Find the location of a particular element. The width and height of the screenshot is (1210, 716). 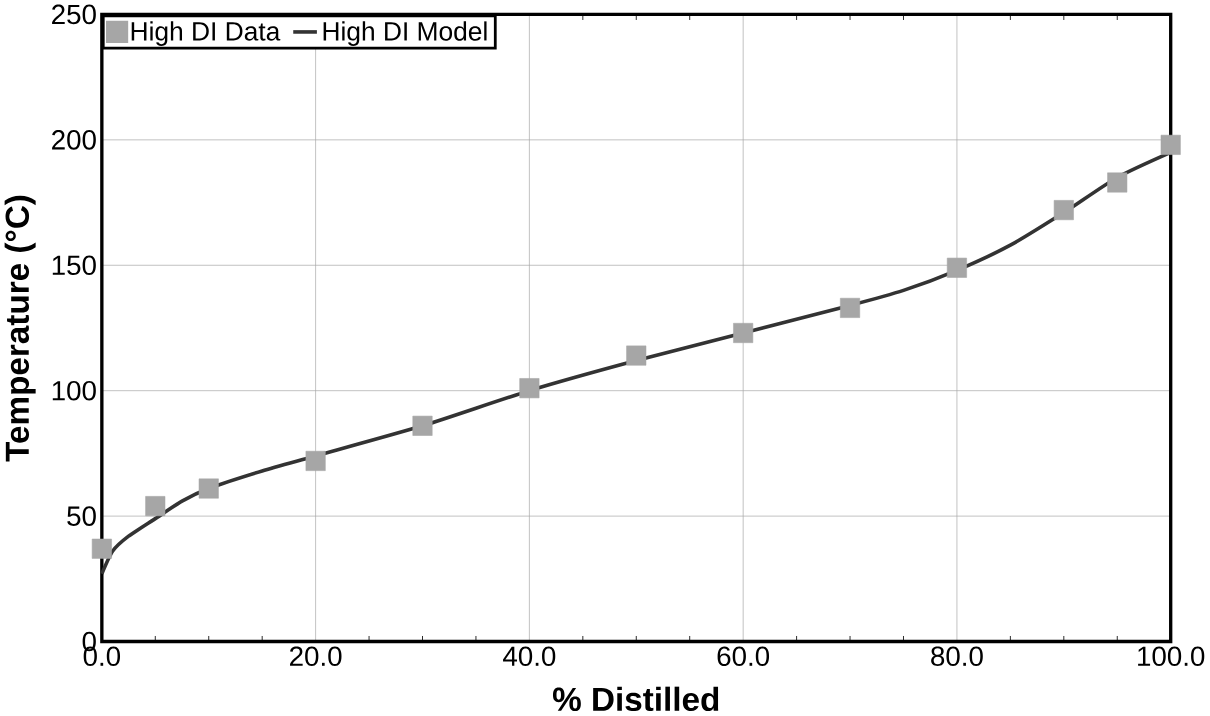

legend-label: High DI Data is located at coordinates (206, 34).